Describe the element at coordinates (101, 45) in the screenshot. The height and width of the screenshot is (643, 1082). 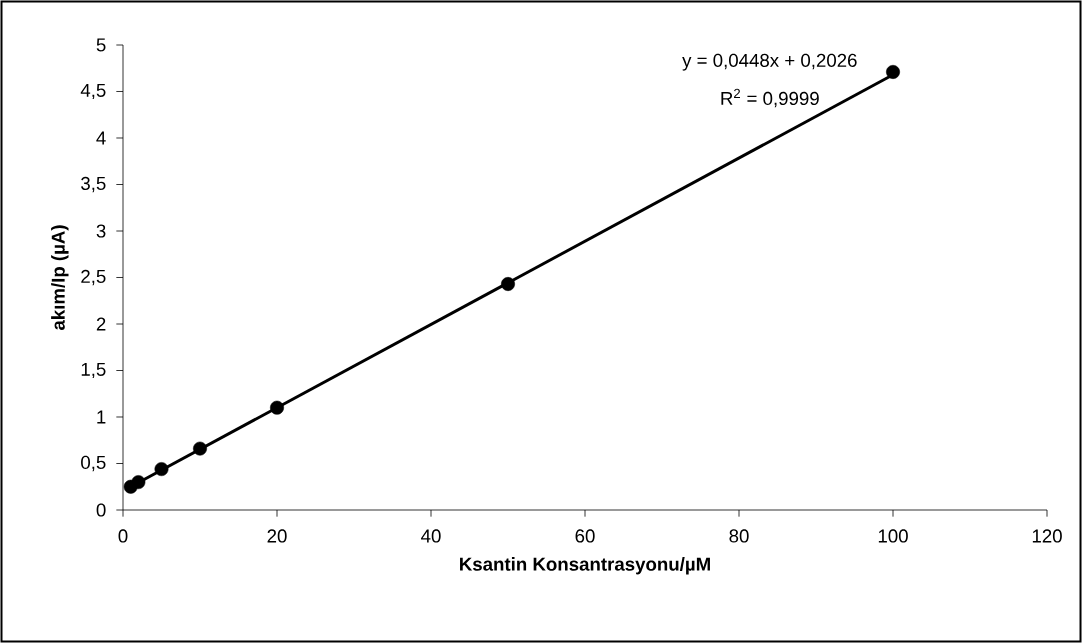
I see `y-tick-label: 5` at that location.